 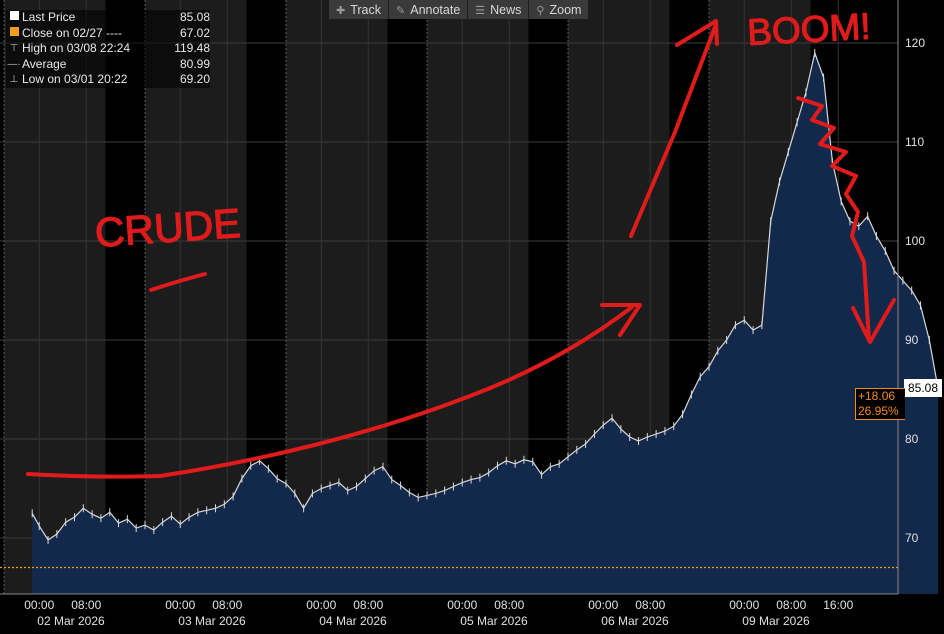 I want to click on squiggle-arrow-stroke, so click(x=833, y=219).